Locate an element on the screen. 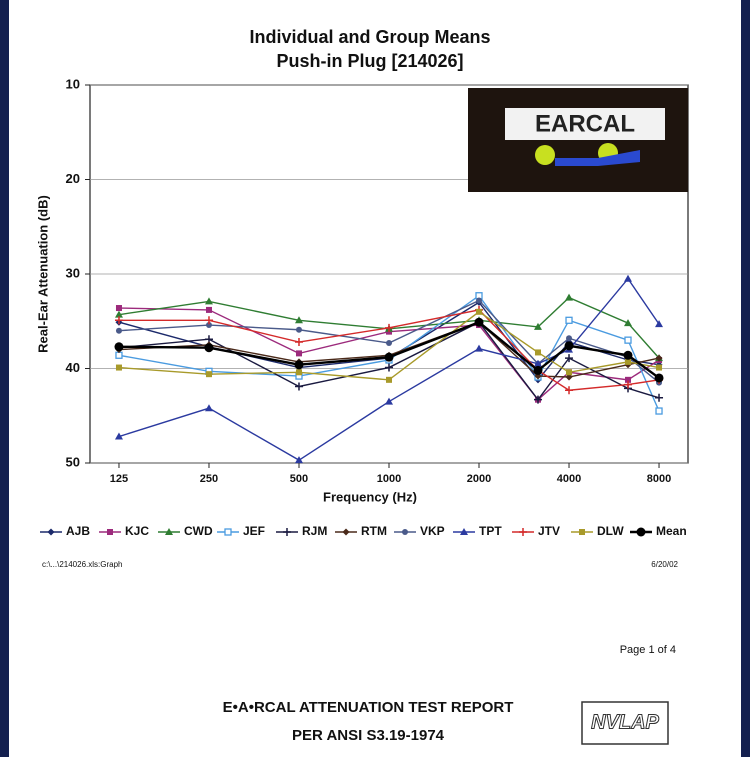  y-tick-label: 50 is located at coordinates (73, 461).